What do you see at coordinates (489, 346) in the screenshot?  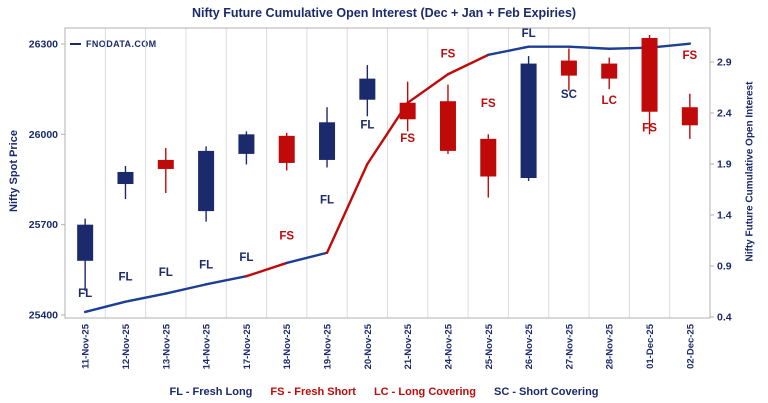 I see `x-tick-label: 25-Nov-25` at bounding box center [489, 346].